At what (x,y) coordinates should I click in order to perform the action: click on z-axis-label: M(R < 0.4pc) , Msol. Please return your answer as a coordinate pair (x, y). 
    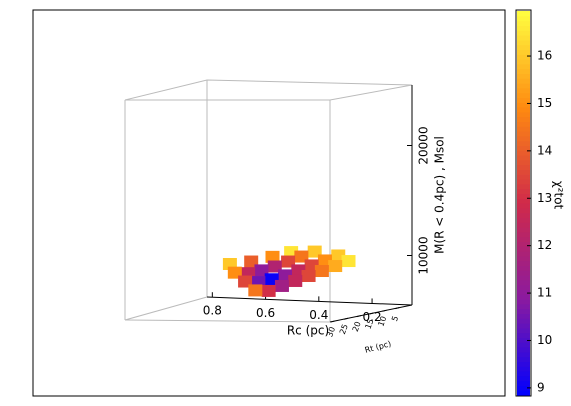
    Looking at the image, I should click on (440, 195).